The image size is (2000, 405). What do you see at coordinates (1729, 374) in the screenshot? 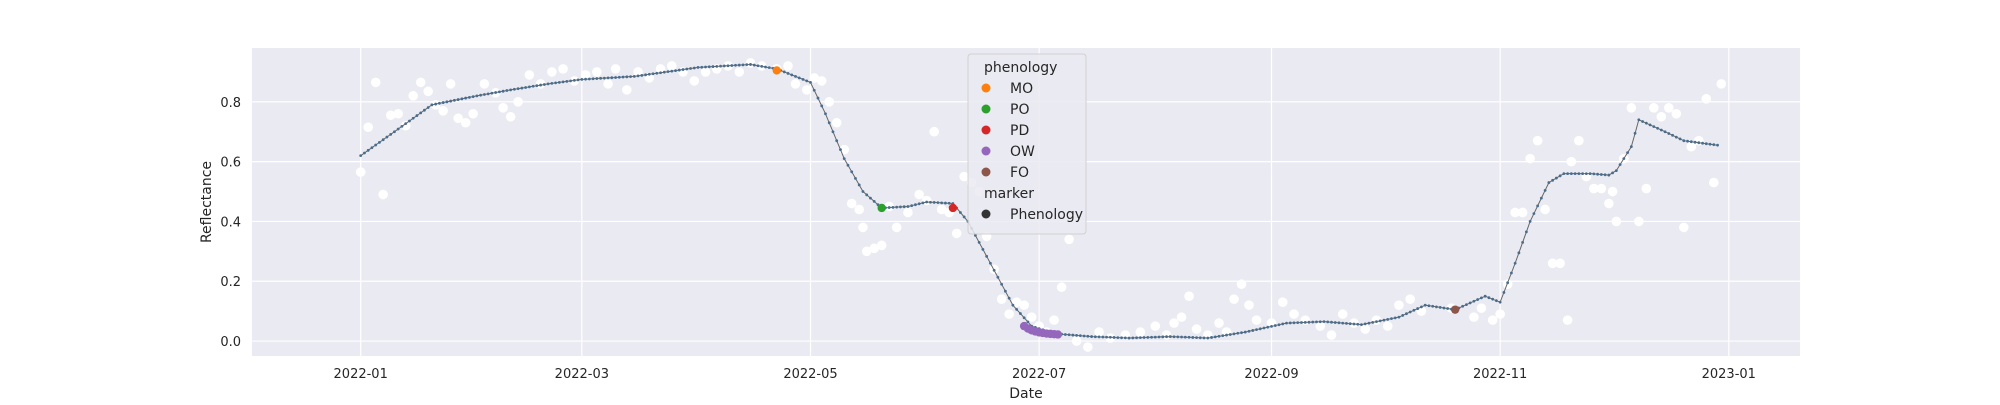
I see `x-tick-label: 2023-01` at bounding box center [1729, 374].